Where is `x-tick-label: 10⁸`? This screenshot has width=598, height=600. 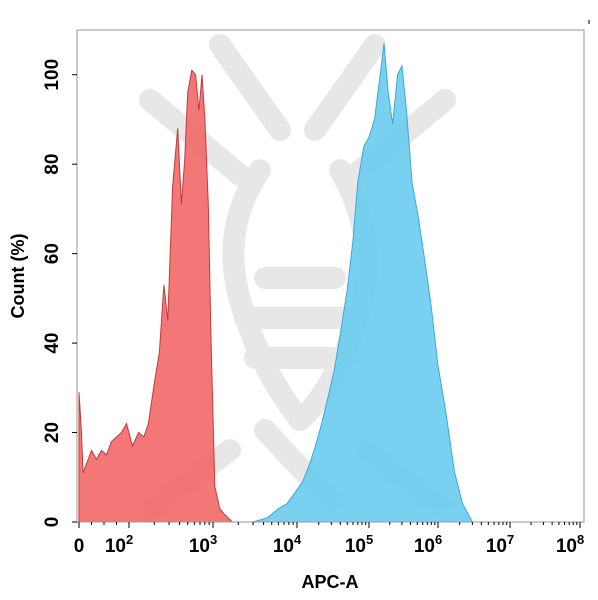
x-tick-label: 10⁸ is located at coordinates (570, 544).